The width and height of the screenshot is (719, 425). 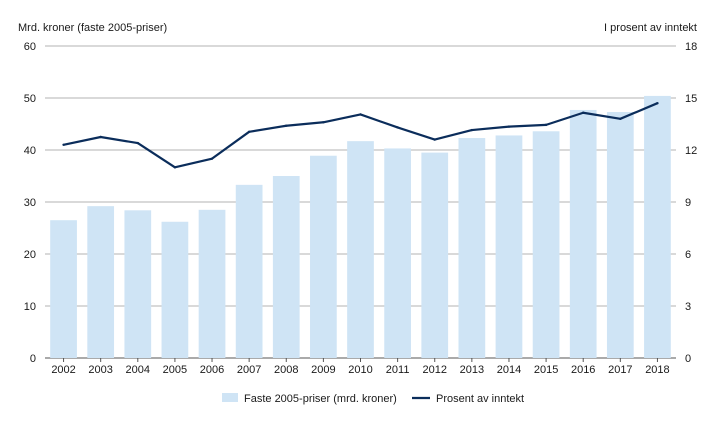 I want to click on left-tick-label: 30, so click(x=30, y=203).